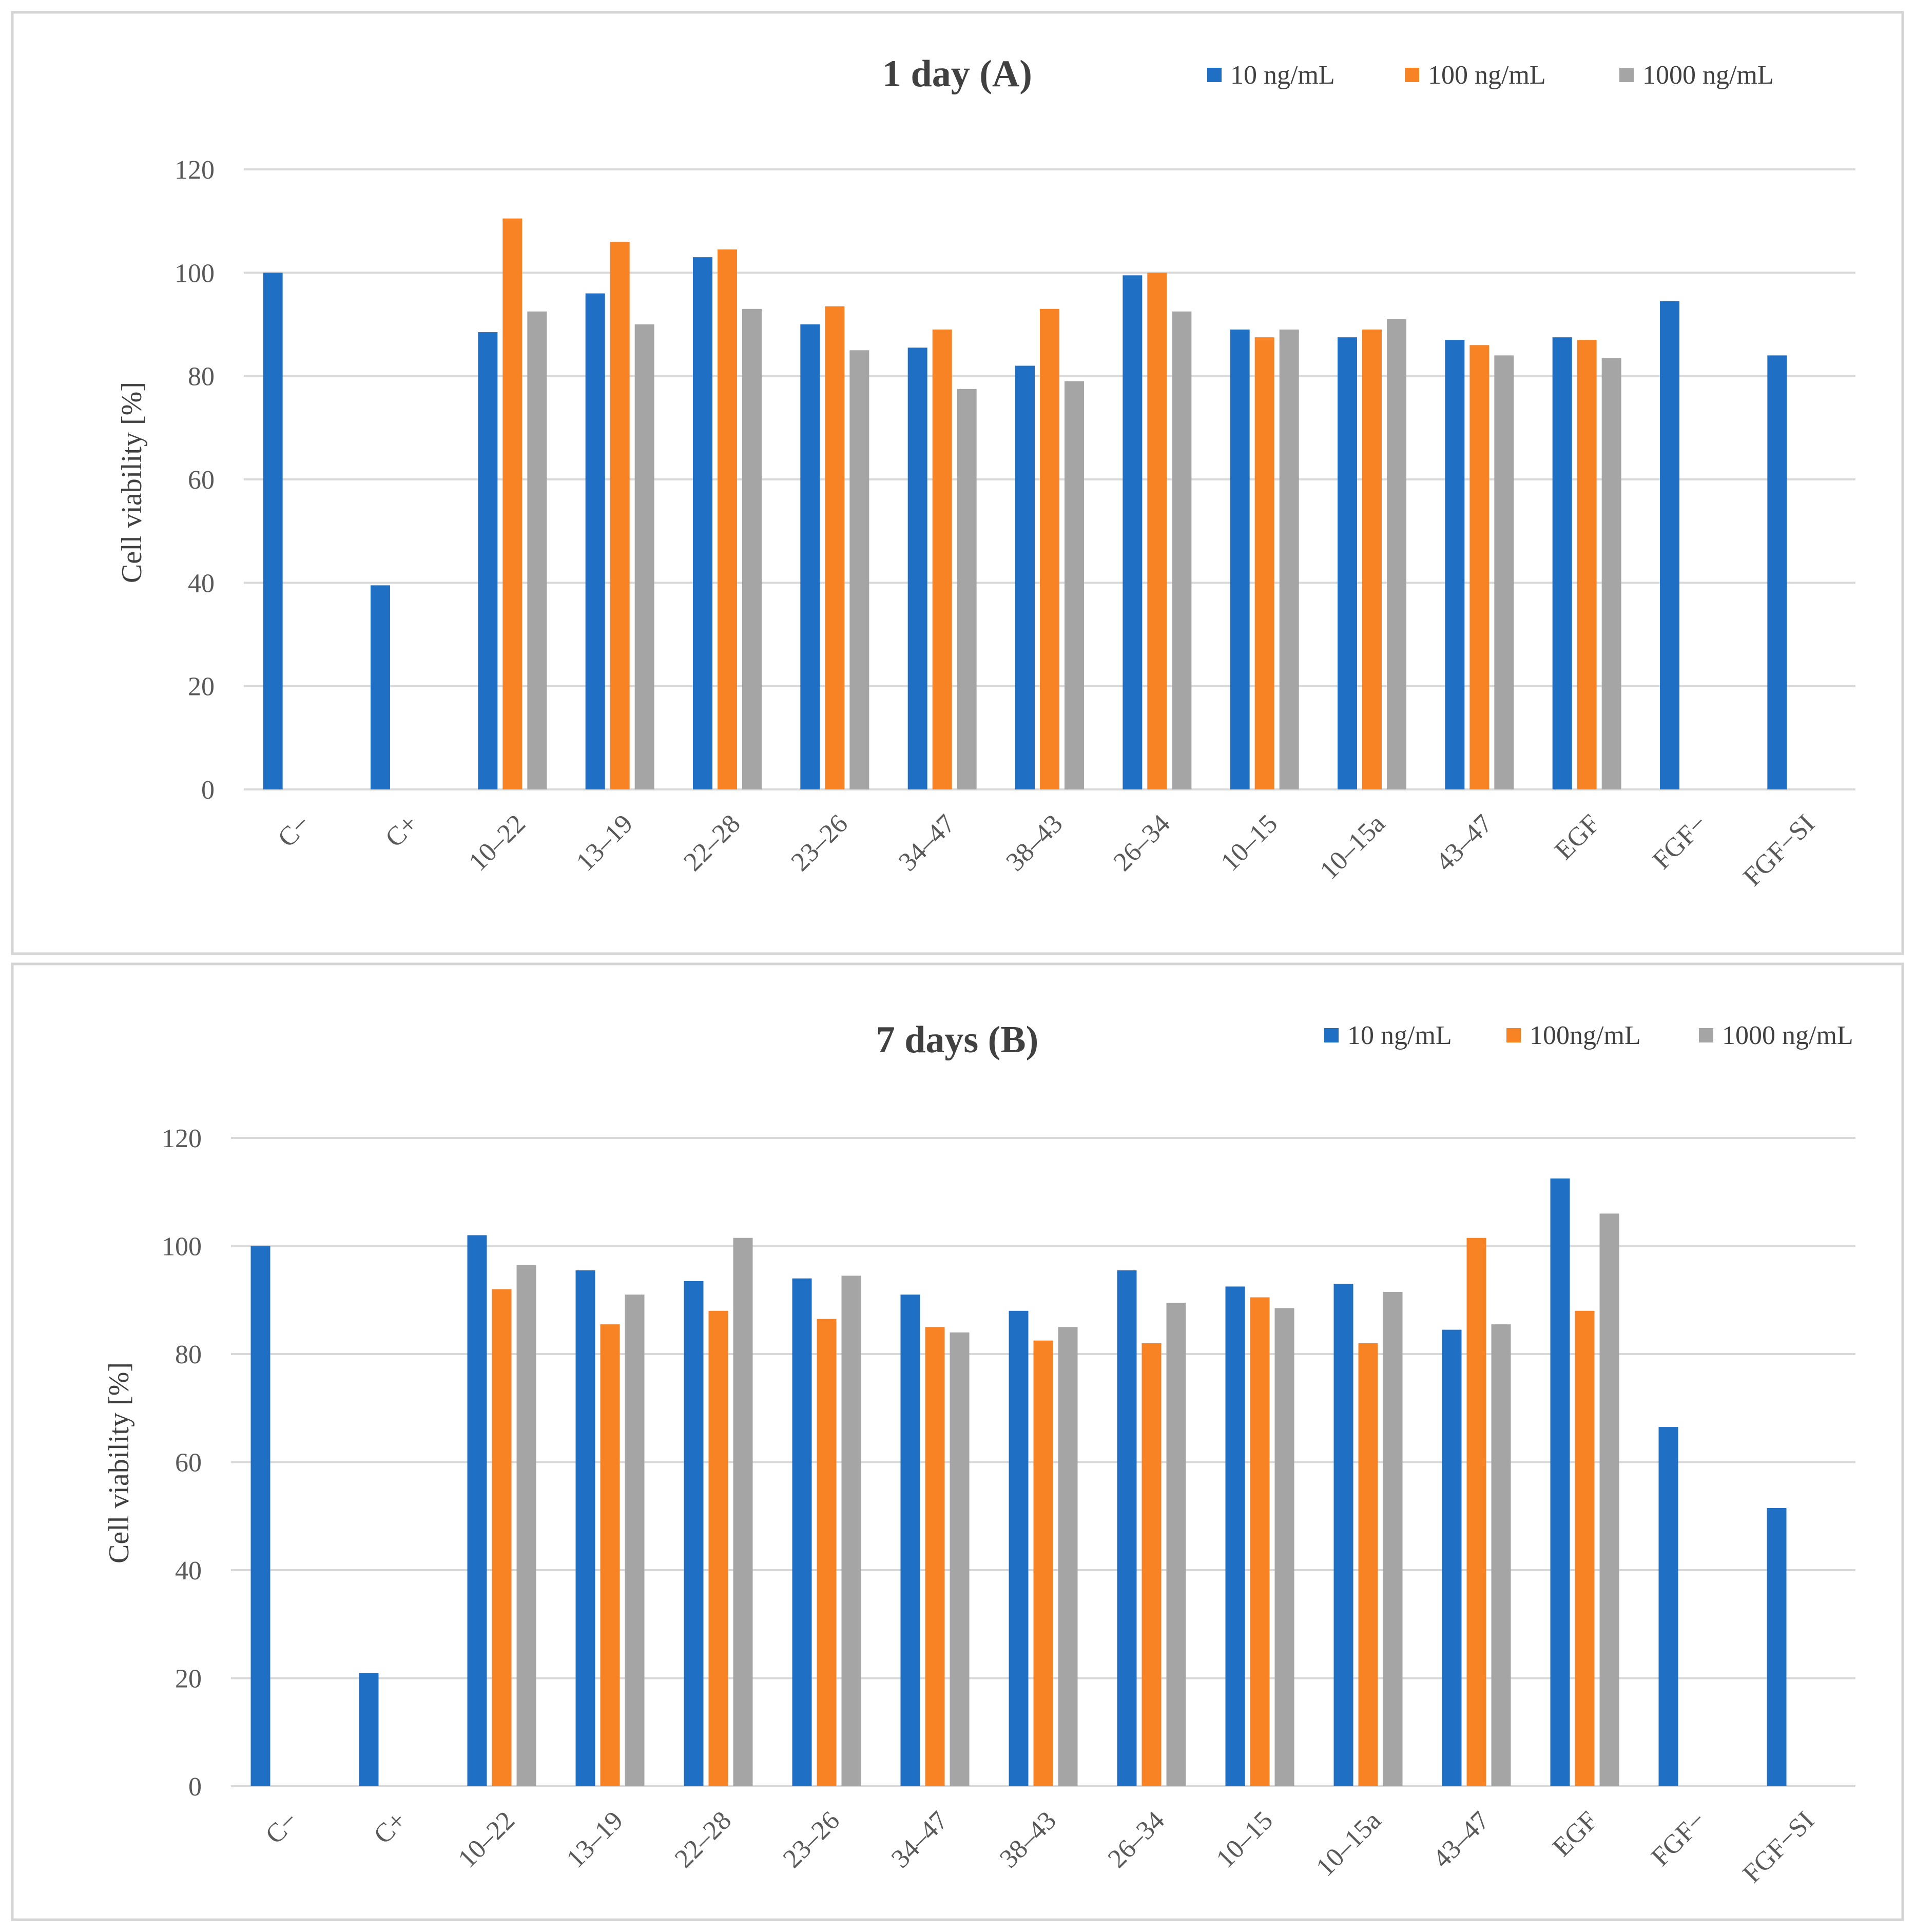  What do you see at coordinates (1368, 1564) in the screenshot?
I see `bar-10-15a-100ng-ml` at bounding box center [1368, 1564].